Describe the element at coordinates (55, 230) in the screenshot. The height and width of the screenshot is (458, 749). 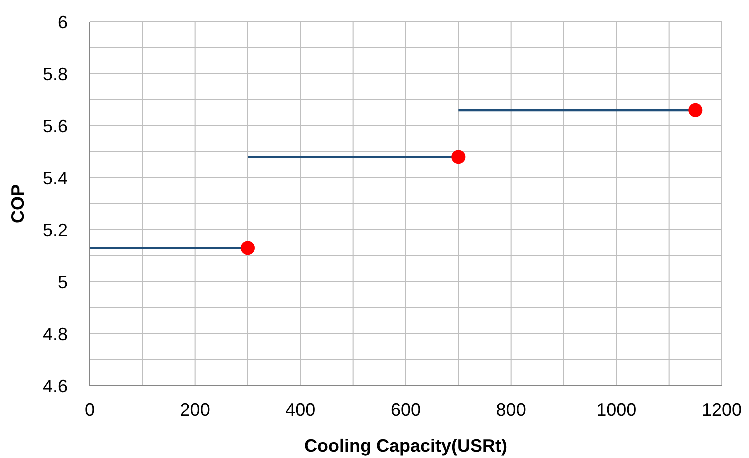
I see `y-tick-label: 5.2` at that location.